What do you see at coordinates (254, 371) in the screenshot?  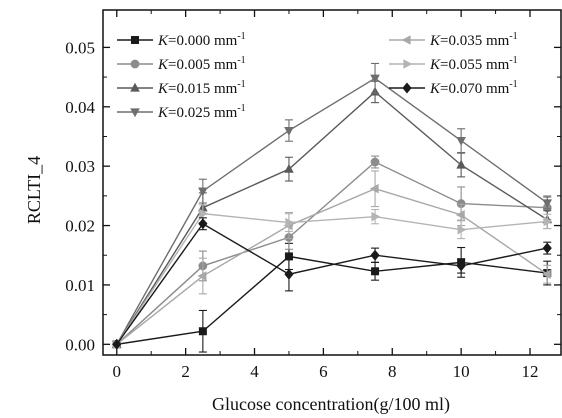 I see `x-tick-label: 4` at bounding box center [254, 371].